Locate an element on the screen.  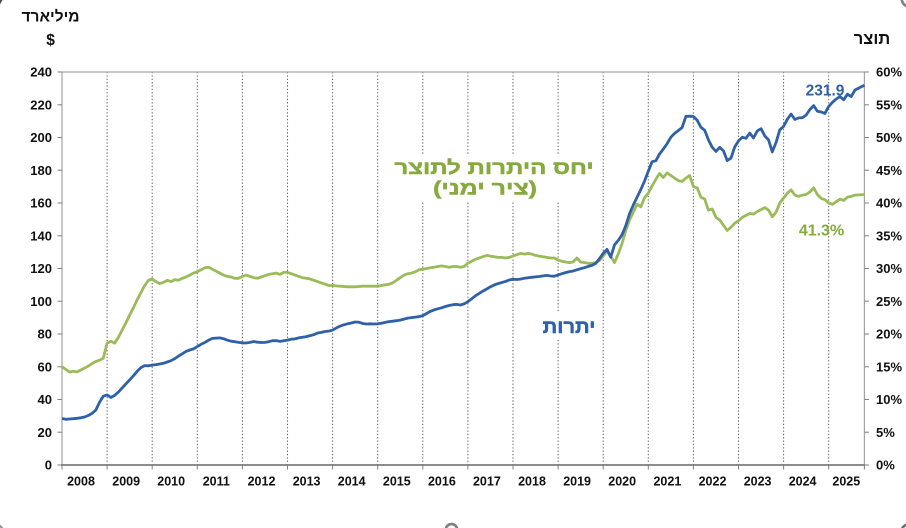
svg-text: 2009 is located at coordinates (126, 482).